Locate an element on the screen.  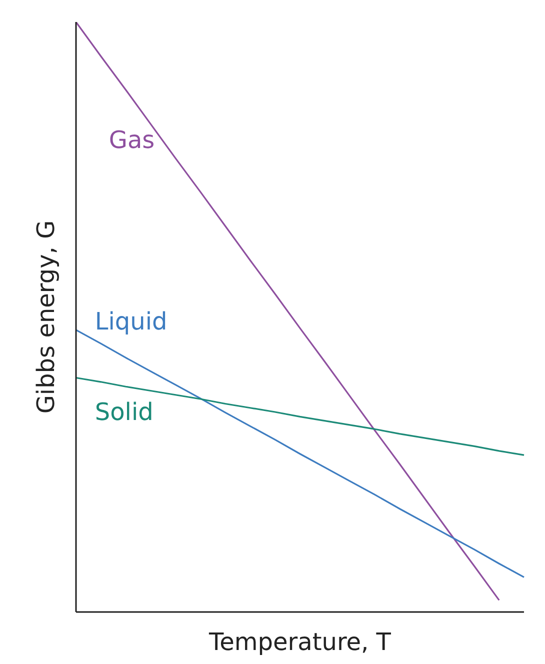
series-label: Gas is located at coordinates (131, 140).